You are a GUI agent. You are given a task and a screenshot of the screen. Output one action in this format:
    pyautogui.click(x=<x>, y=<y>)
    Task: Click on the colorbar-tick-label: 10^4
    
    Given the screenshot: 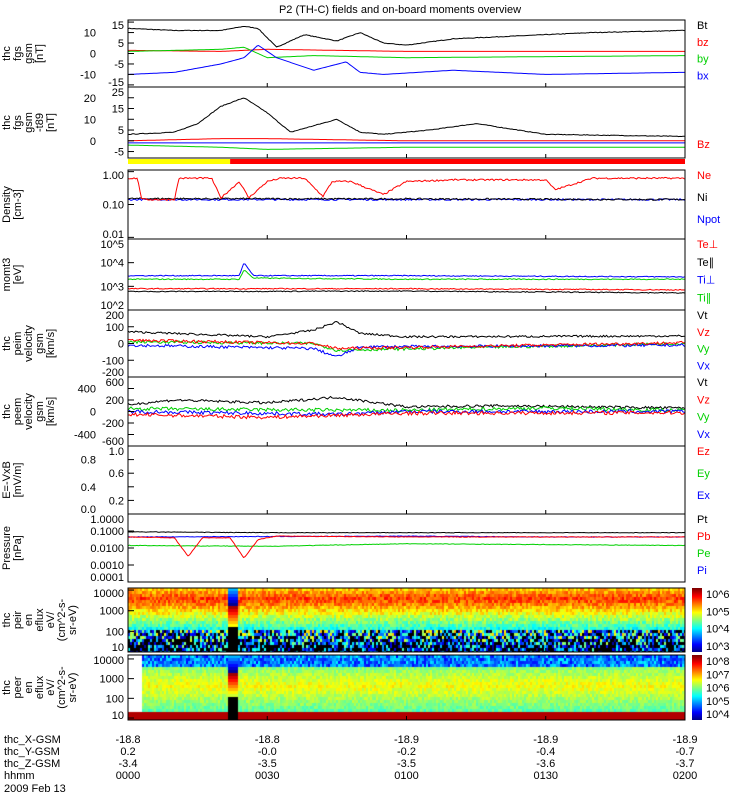 What is the action you would take?
    pyautogui.click(x=718, y=630)
    